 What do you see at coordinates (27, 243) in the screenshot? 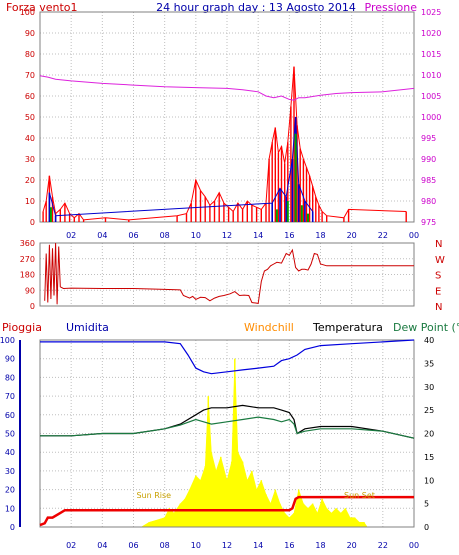
I see `wind-direction-tick-label: 360` at bounding box center [27, 243].